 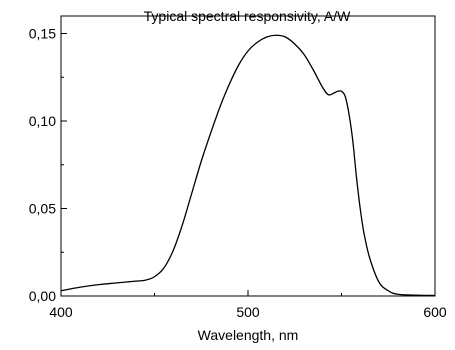 What do you see at coordinates (48, 165) in the screenshot?
I see `y-axis-ticks: 0,00 0,05 0,10 0,15` at bounding box center [48, 165].